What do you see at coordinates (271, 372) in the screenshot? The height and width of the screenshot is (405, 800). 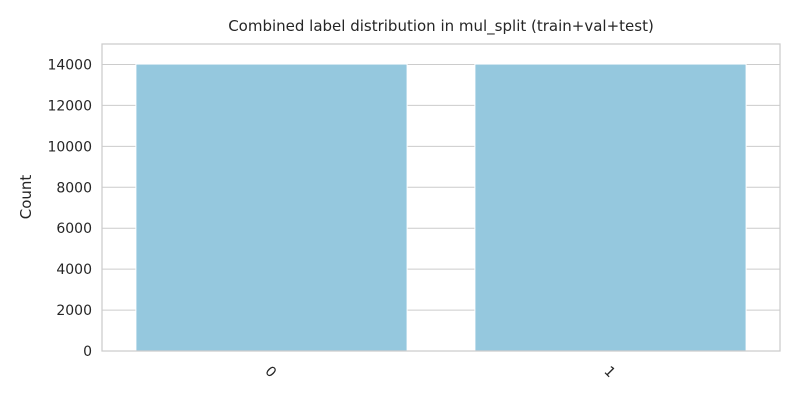 I see `x-tick-label: 0` at bounding box center [271, 372].